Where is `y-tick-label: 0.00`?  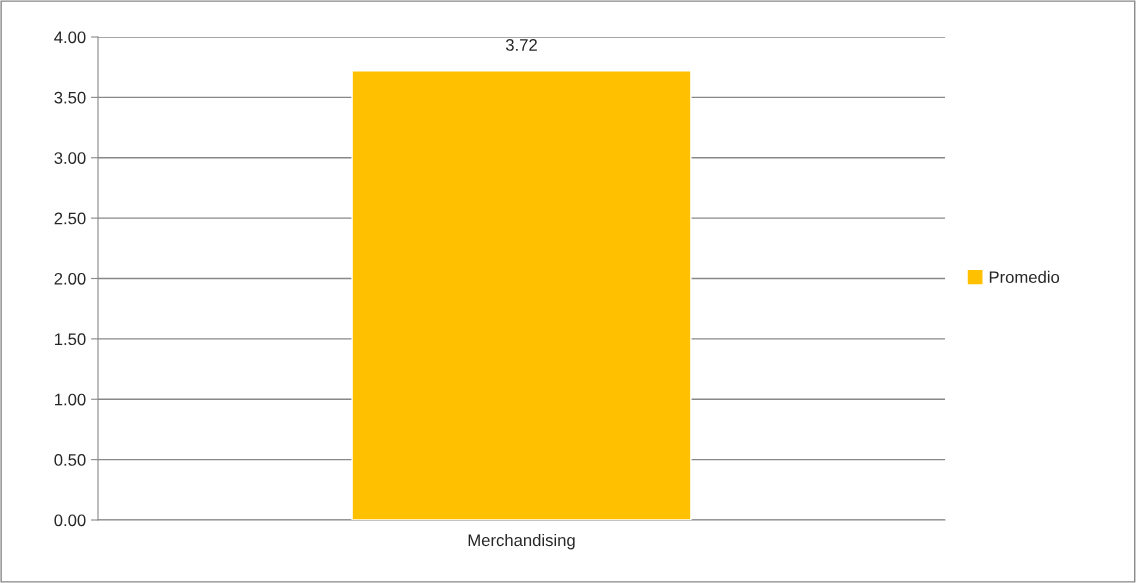 y-tick-label: 0.00 is located at coordinates (70, 520).